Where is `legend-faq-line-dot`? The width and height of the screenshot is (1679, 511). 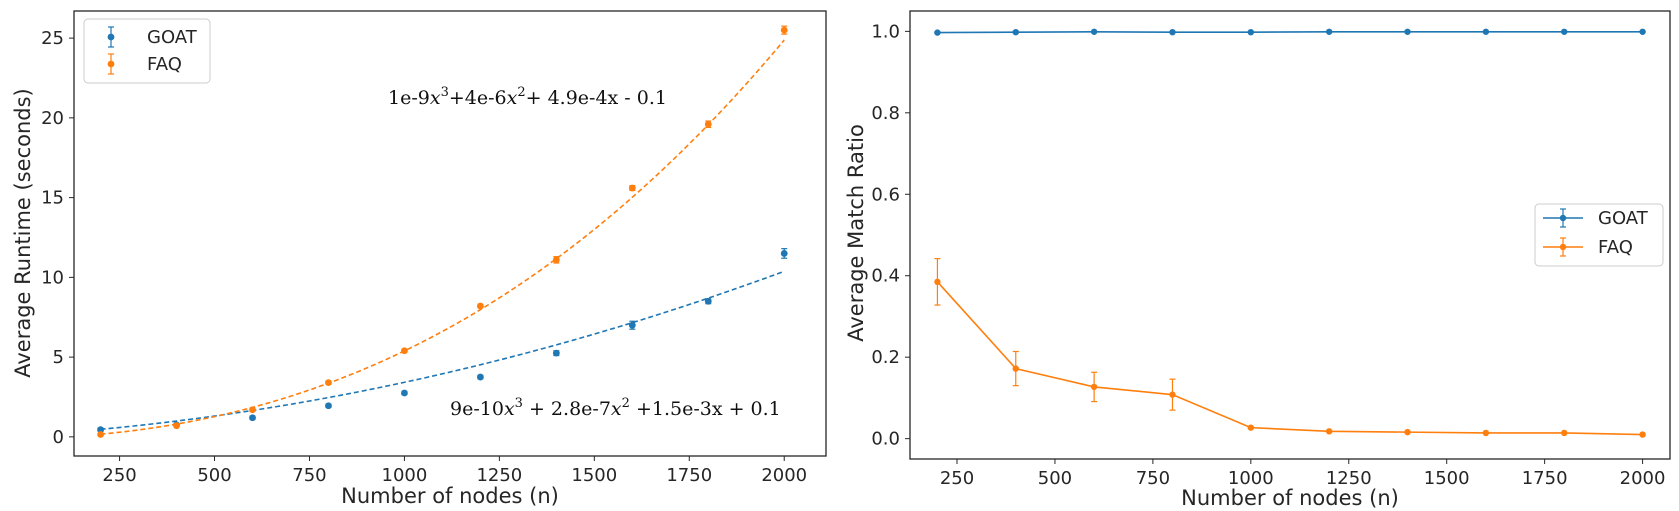
legend-faq-line-dot is located at coordinates (1563, 247).